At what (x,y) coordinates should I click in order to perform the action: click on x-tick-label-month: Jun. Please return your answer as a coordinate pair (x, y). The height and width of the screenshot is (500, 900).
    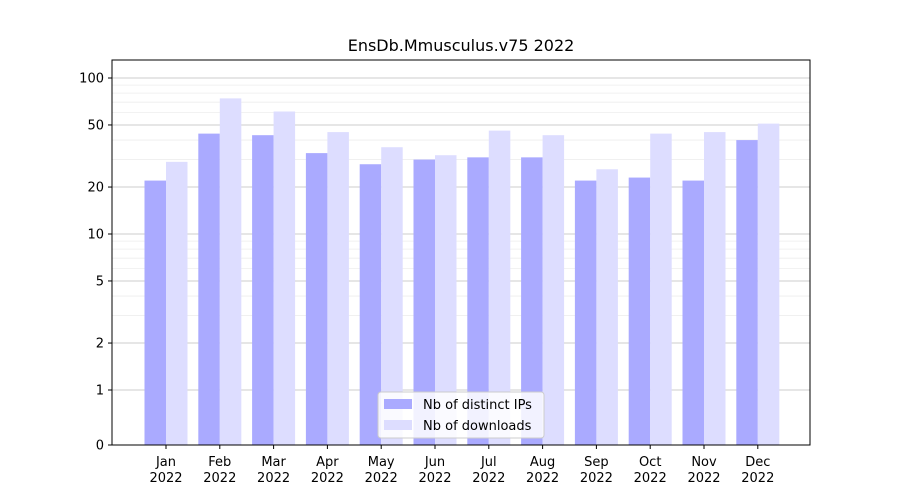
    Looking at the image, I should click on (434, 462).